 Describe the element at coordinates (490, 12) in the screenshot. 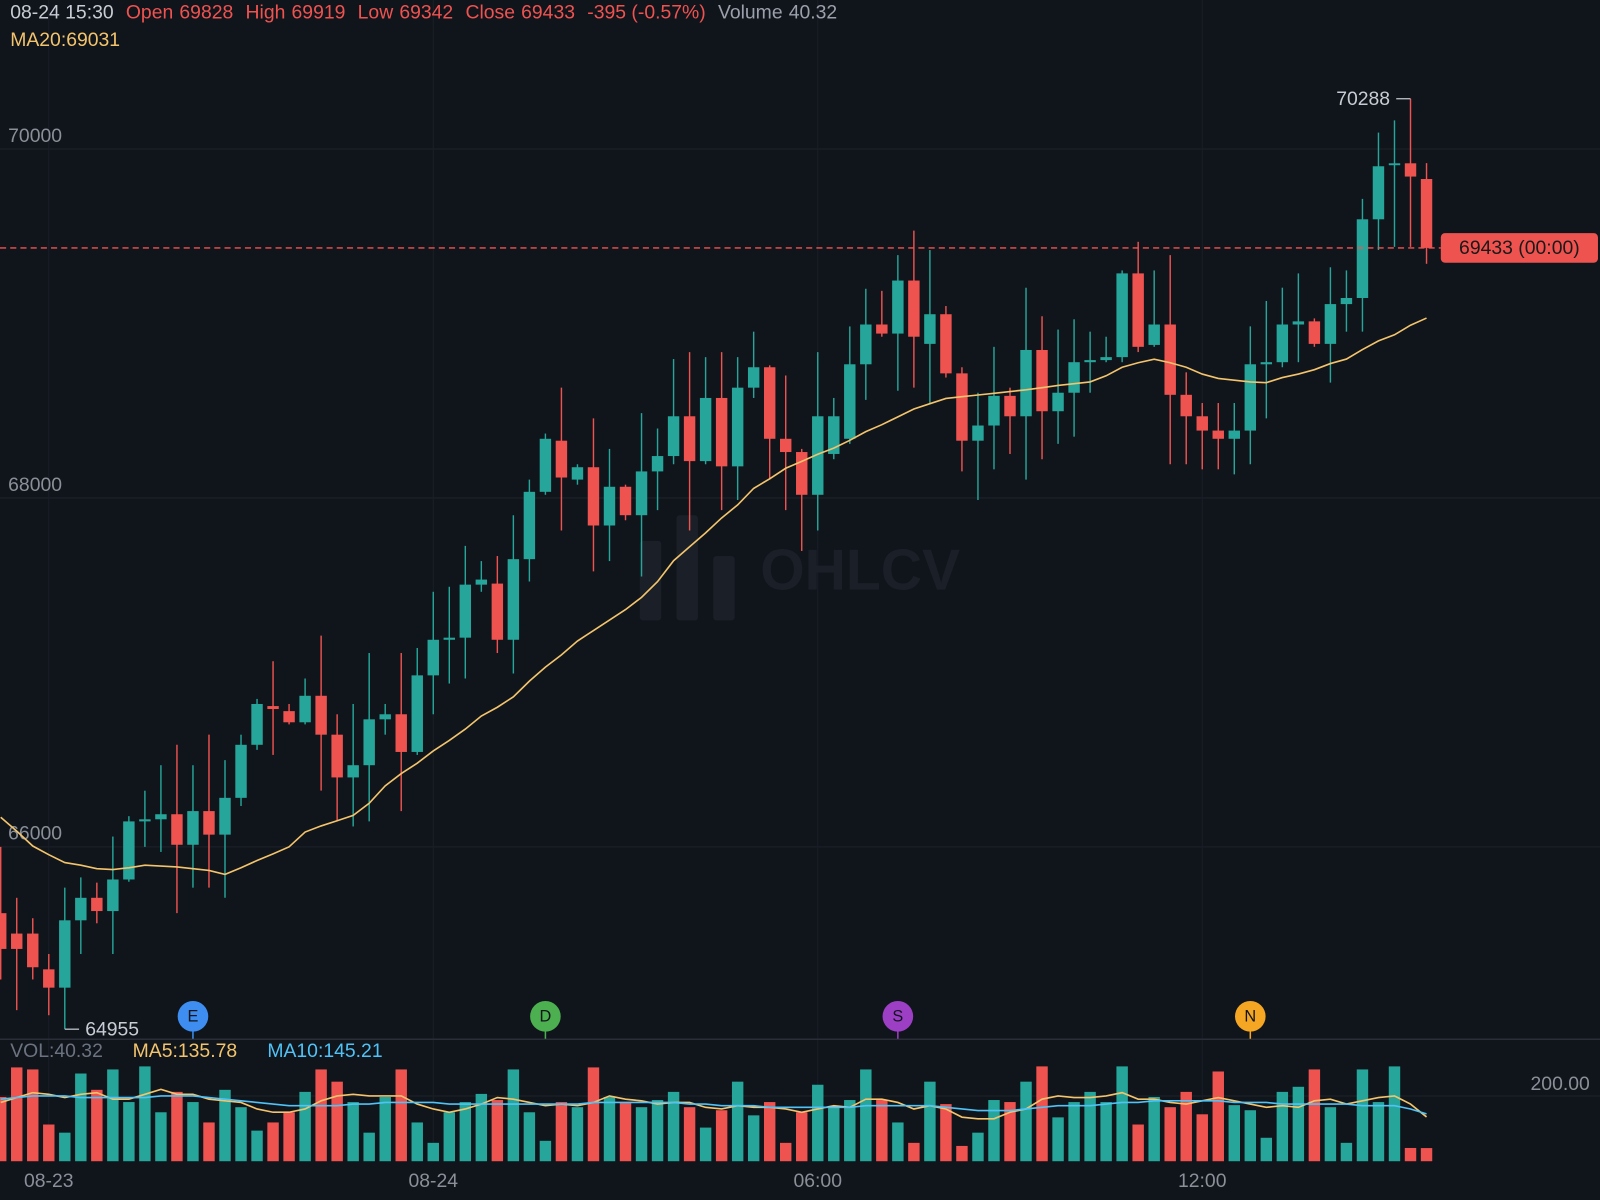

I see `header-label: Close` at that location.